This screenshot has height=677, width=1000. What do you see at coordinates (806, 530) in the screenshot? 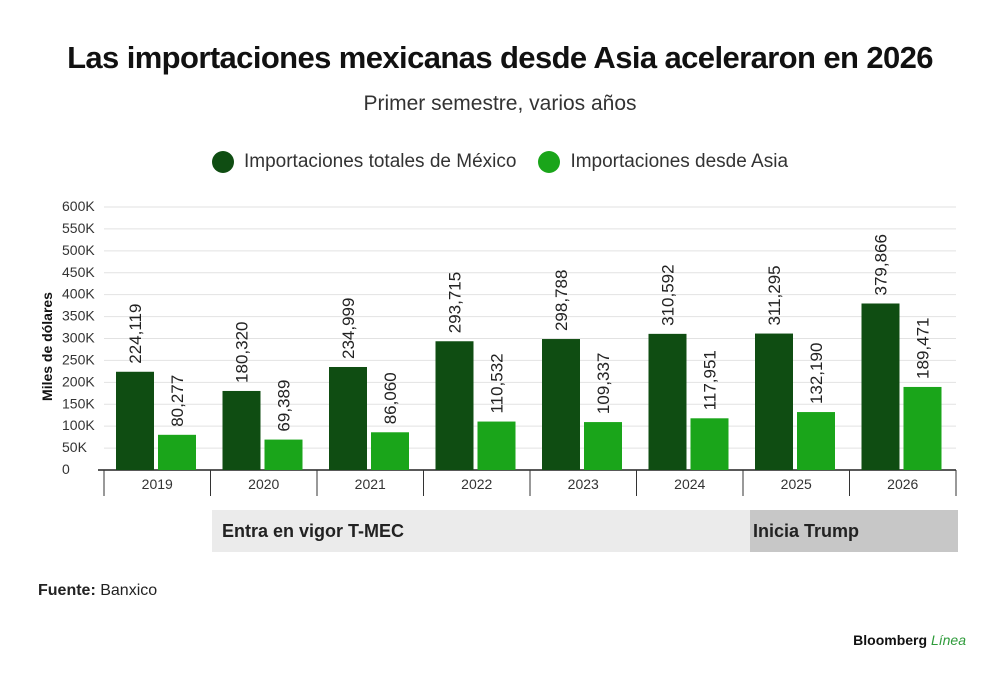
I see `annotation-trump-label: Inicia Trump` at bounding box center [806, 530].